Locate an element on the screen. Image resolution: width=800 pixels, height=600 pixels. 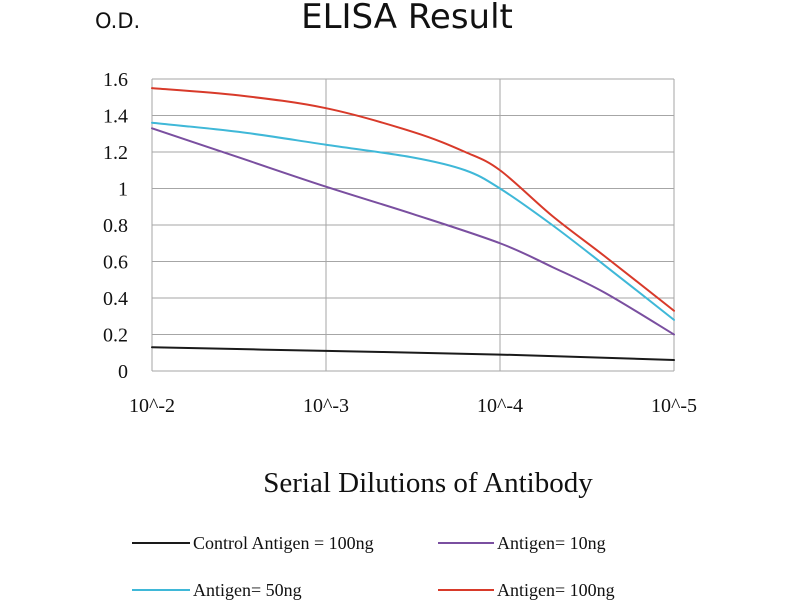
x-axis-label: Serial Dilutions of Antibody is located at coordinates (428, 483).